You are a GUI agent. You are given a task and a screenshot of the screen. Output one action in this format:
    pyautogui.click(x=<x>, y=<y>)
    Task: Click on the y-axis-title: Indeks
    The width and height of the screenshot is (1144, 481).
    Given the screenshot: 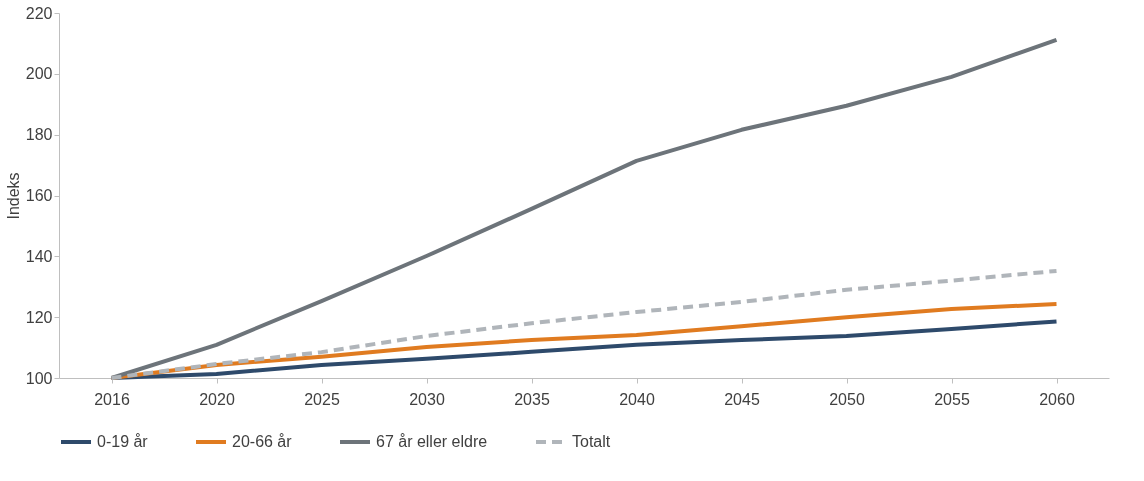 What is the action you would take?
    pyautogui.click(x=13, y=196)
    